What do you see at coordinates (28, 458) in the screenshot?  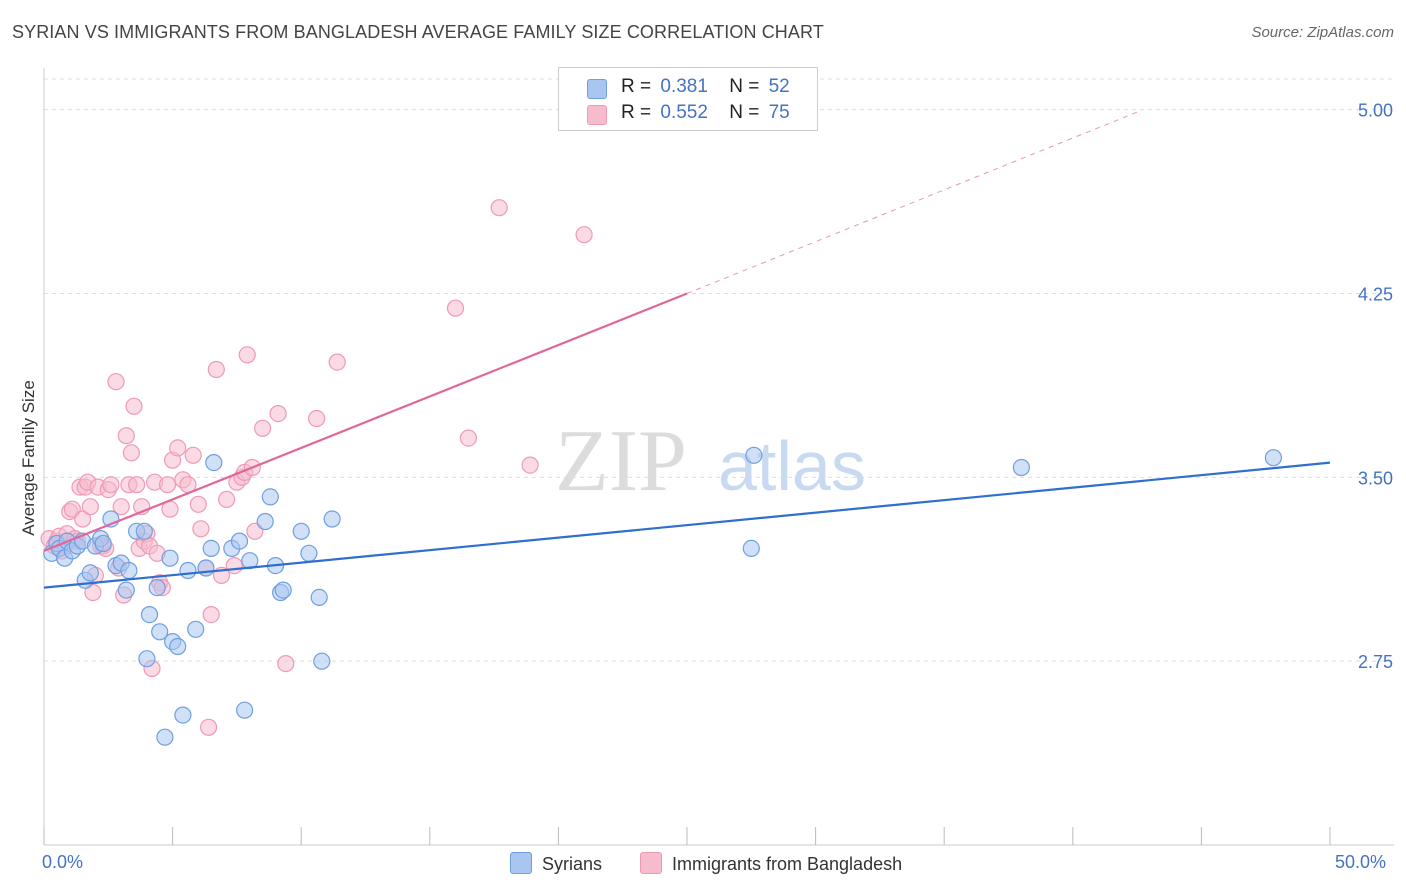 I see `y-axis-label: Average Family Size` at bounding box center [28, 458].